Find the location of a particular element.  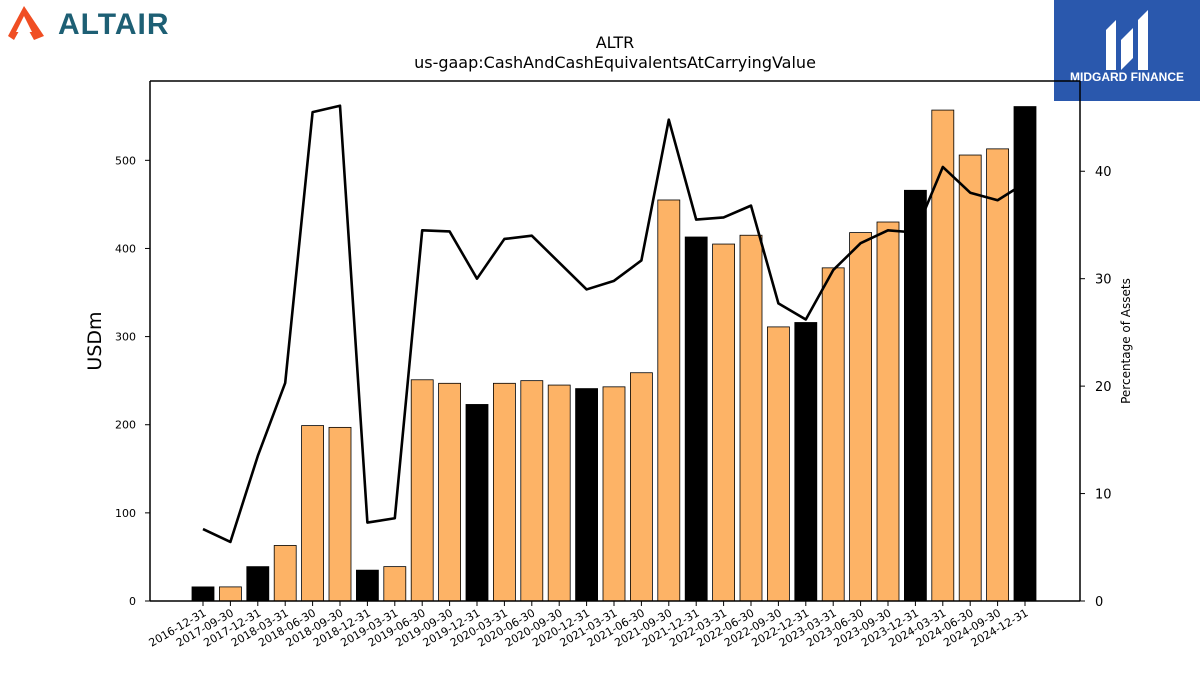

y2-tick-label: 20 is located at coordinates (1103, 387).